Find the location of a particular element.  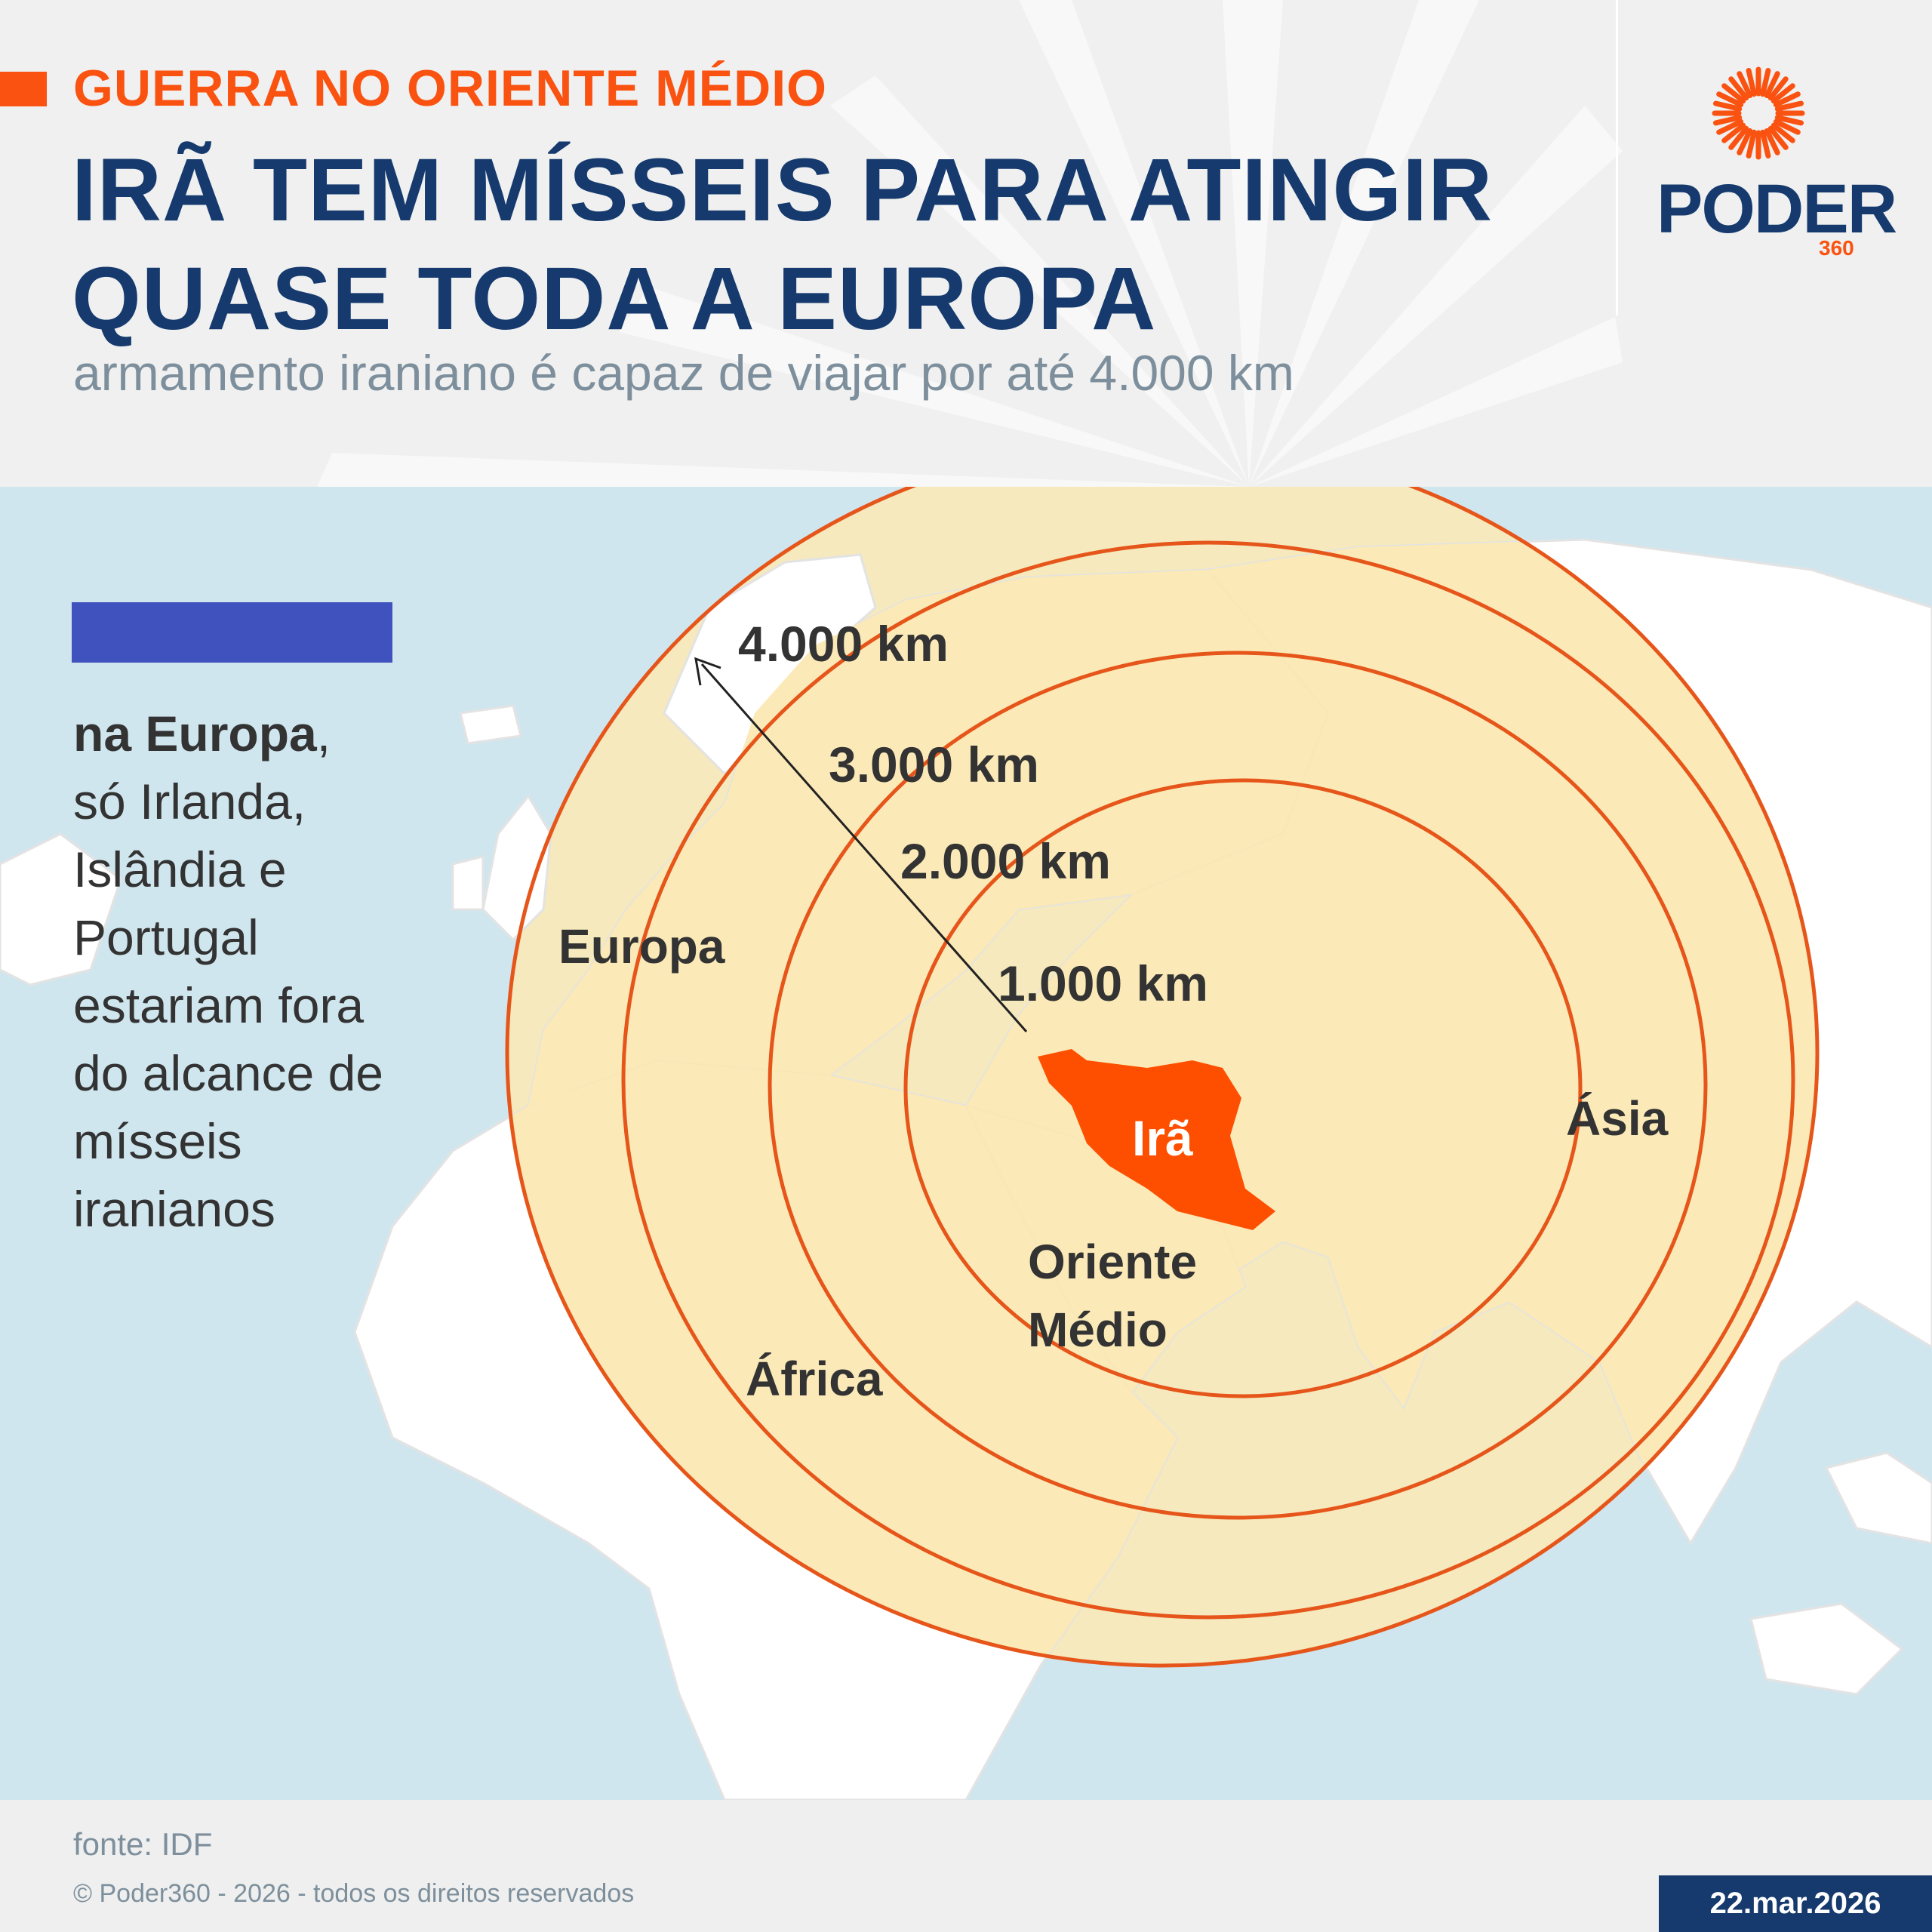

headline-line-2: QUASE TODA A EUROPA is located at coordinates (614, 299).